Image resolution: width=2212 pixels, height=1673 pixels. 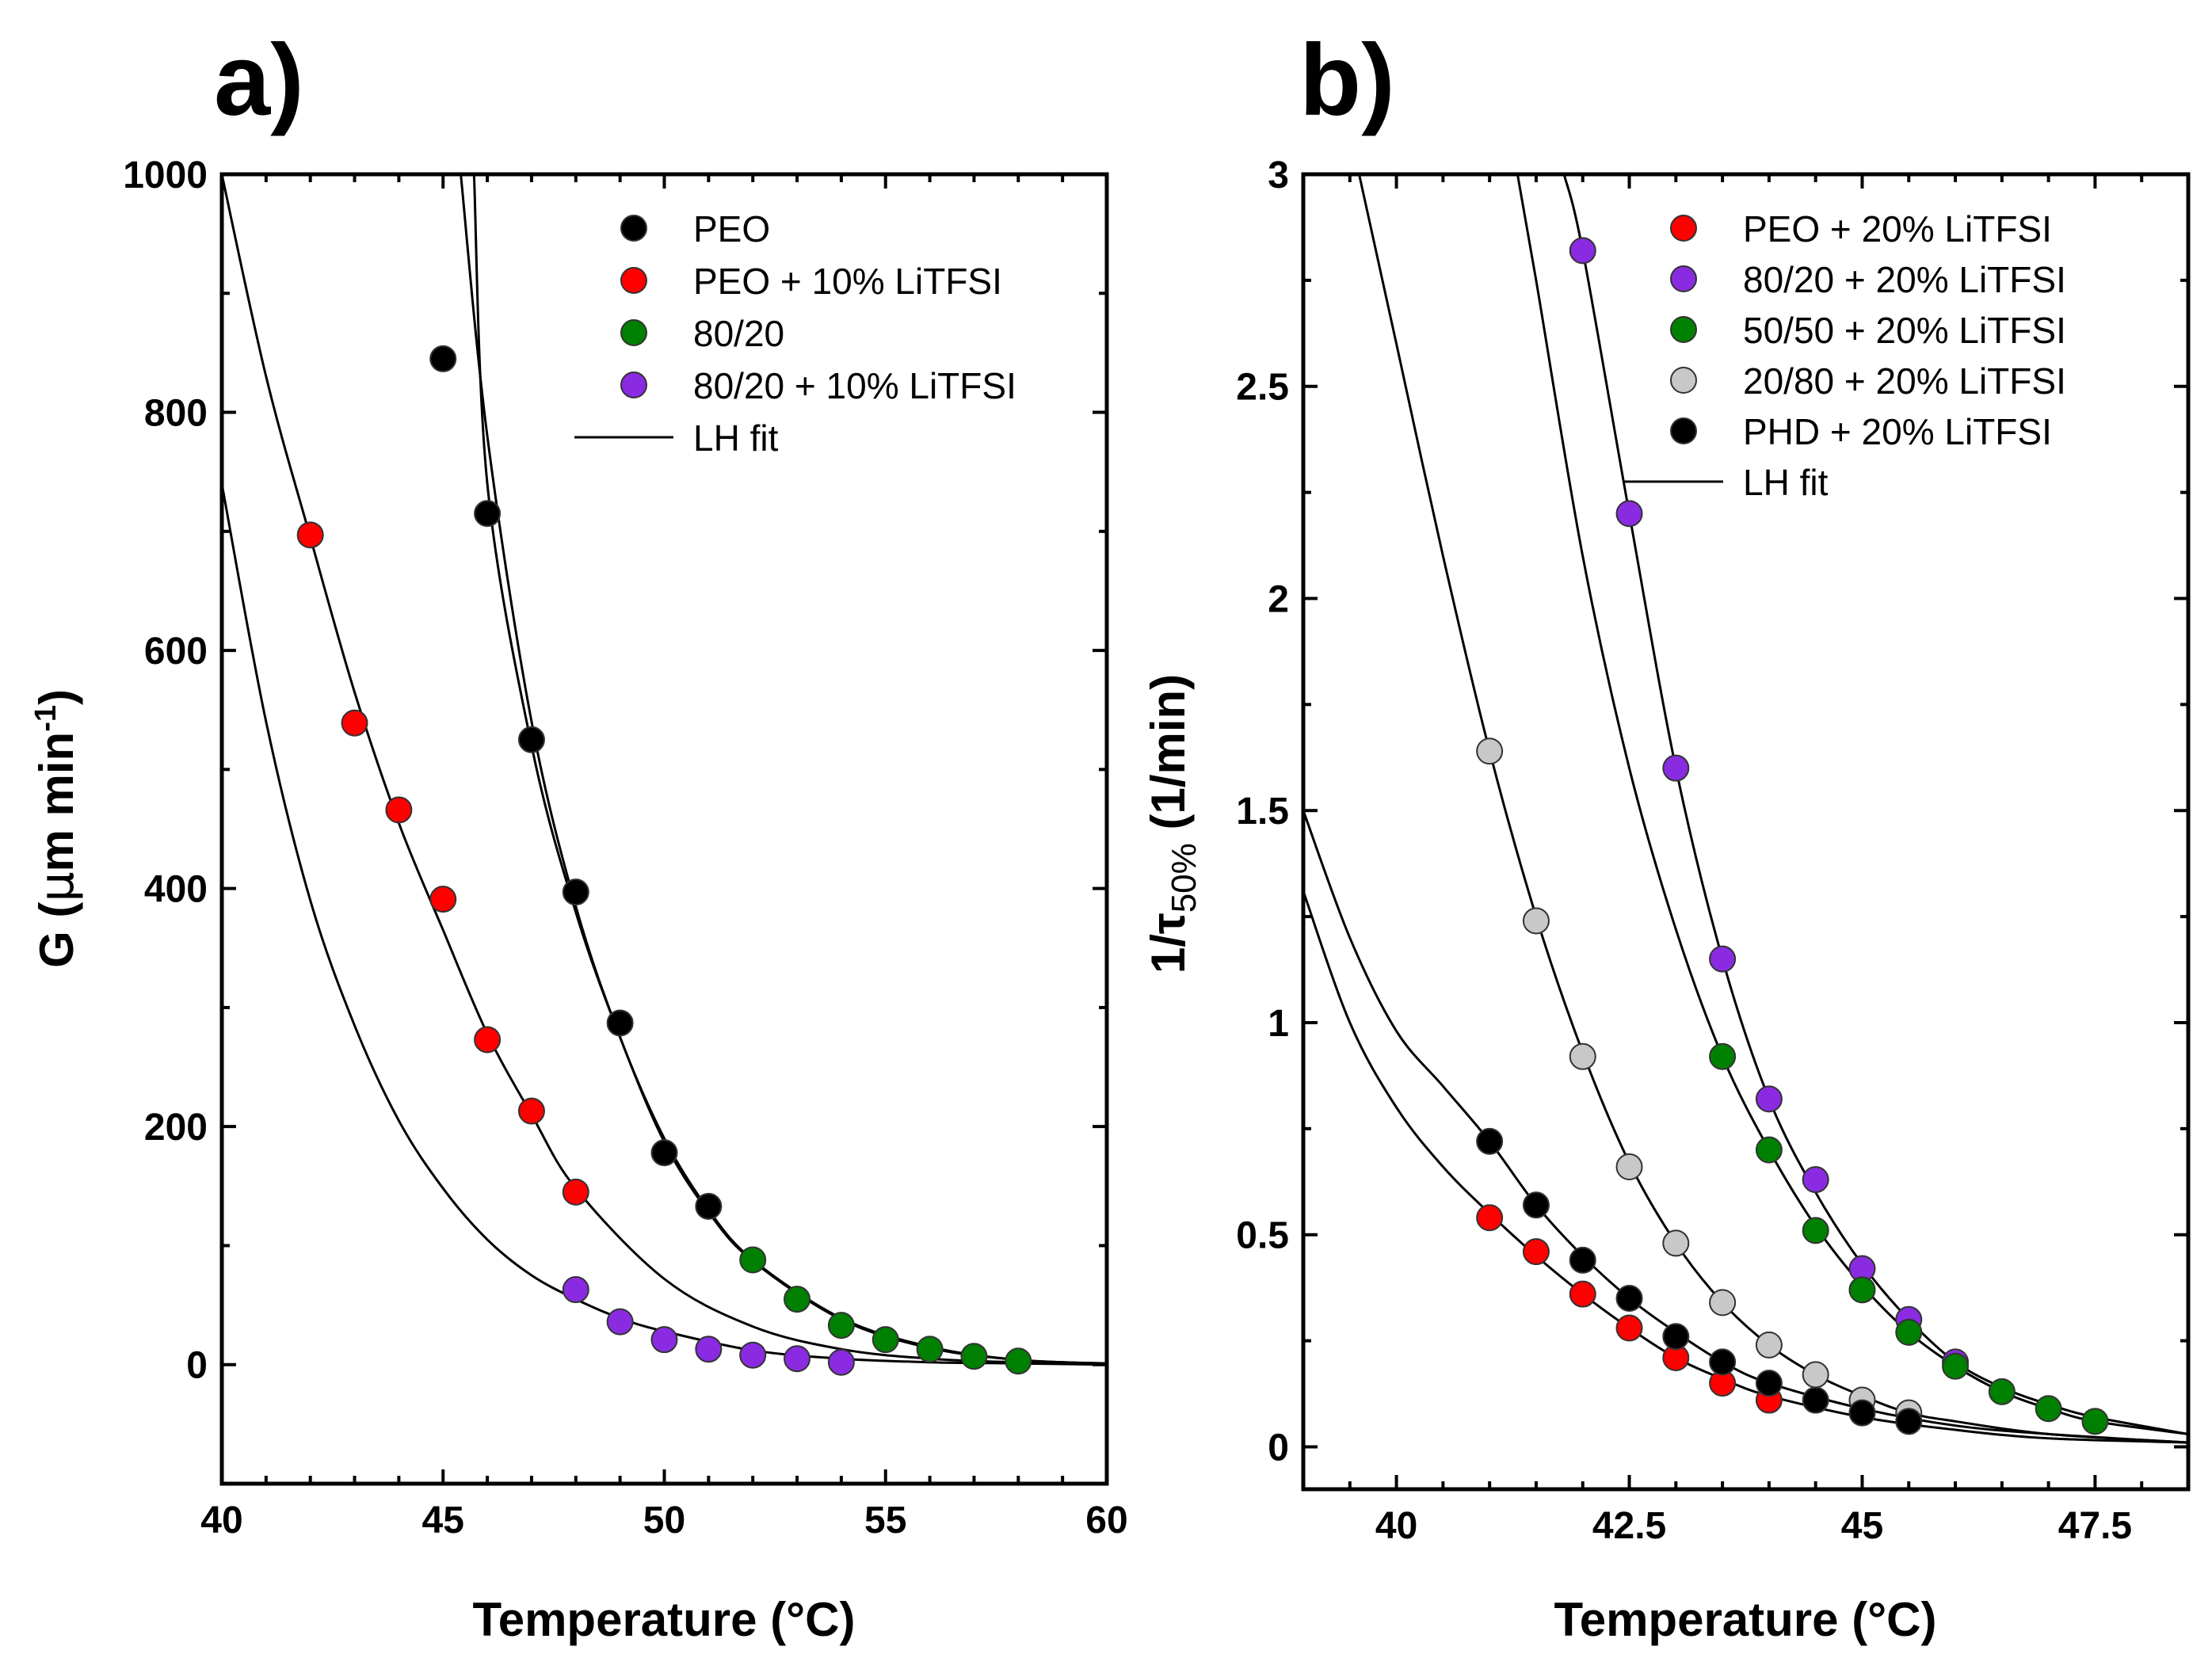 I want to click on legend-label: PEO, so click(x=731, y=229).